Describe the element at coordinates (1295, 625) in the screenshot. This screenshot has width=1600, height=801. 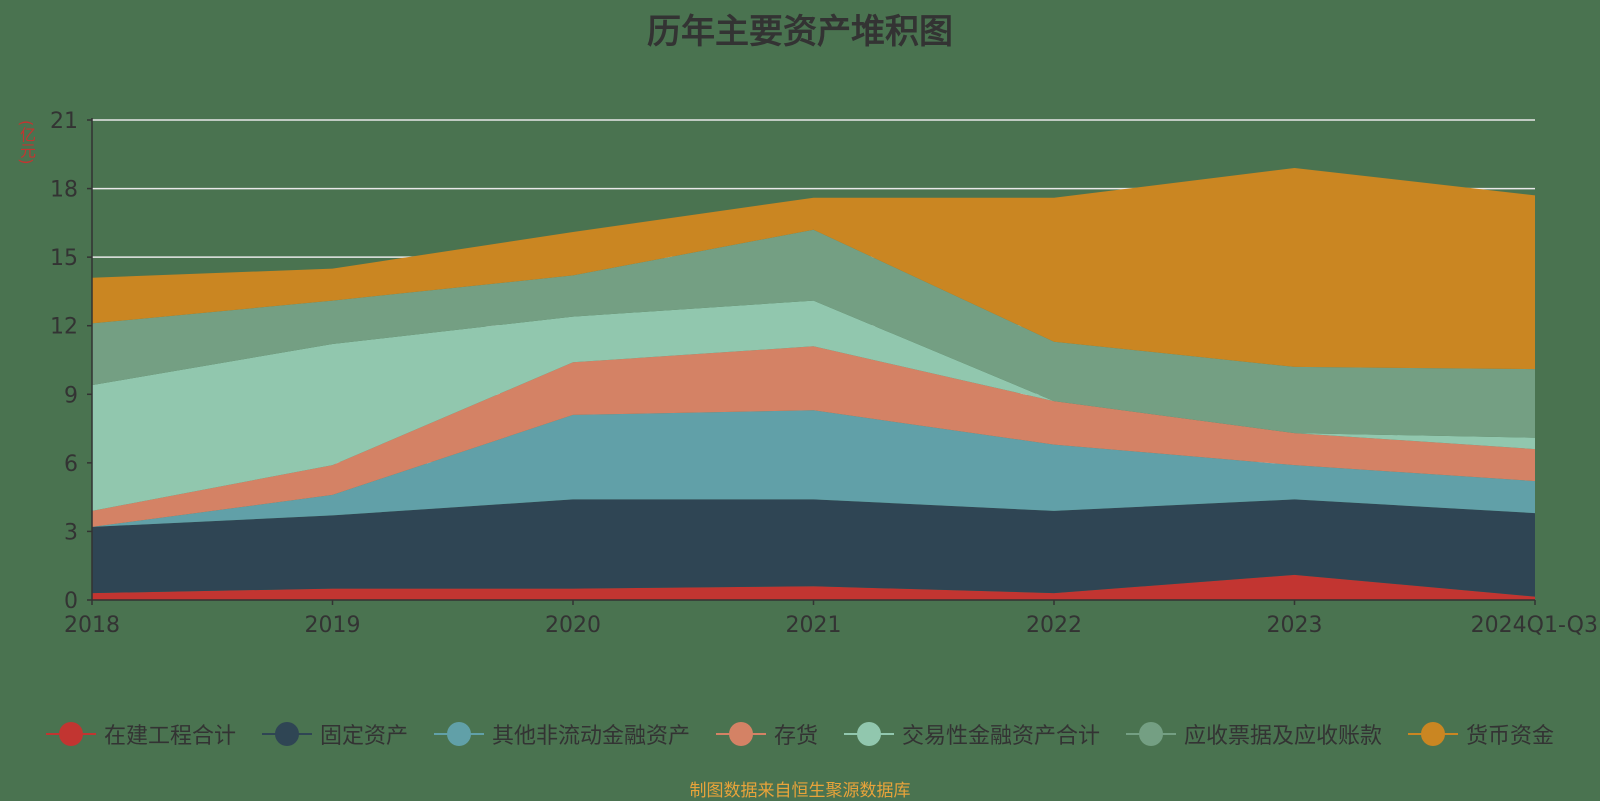
I see `x-tick-label: 2023` at that location.